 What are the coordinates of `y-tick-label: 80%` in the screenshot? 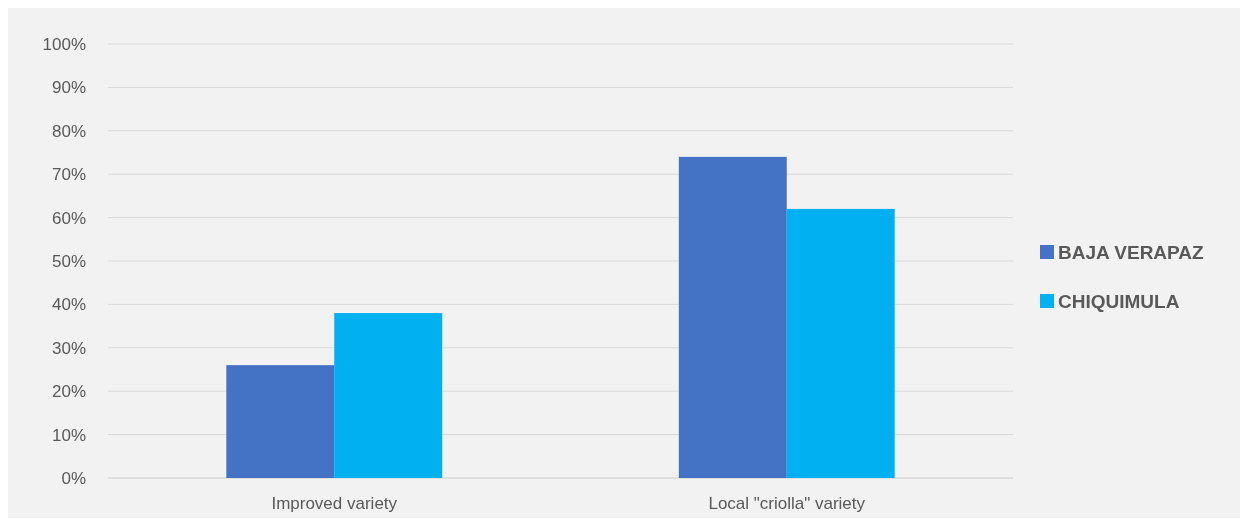 It's located at (68, 131).